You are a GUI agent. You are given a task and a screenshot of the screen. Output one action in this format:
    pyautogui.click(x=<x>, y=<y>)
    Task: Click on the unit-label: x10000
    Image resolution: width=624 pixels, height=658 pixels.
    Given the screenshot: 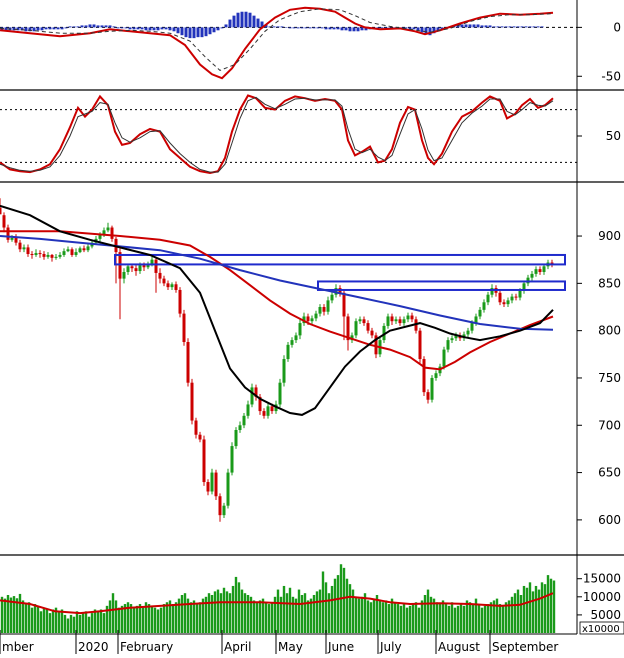 What is the action you would take?
    pyautogui.click(x=601, y=629)
    